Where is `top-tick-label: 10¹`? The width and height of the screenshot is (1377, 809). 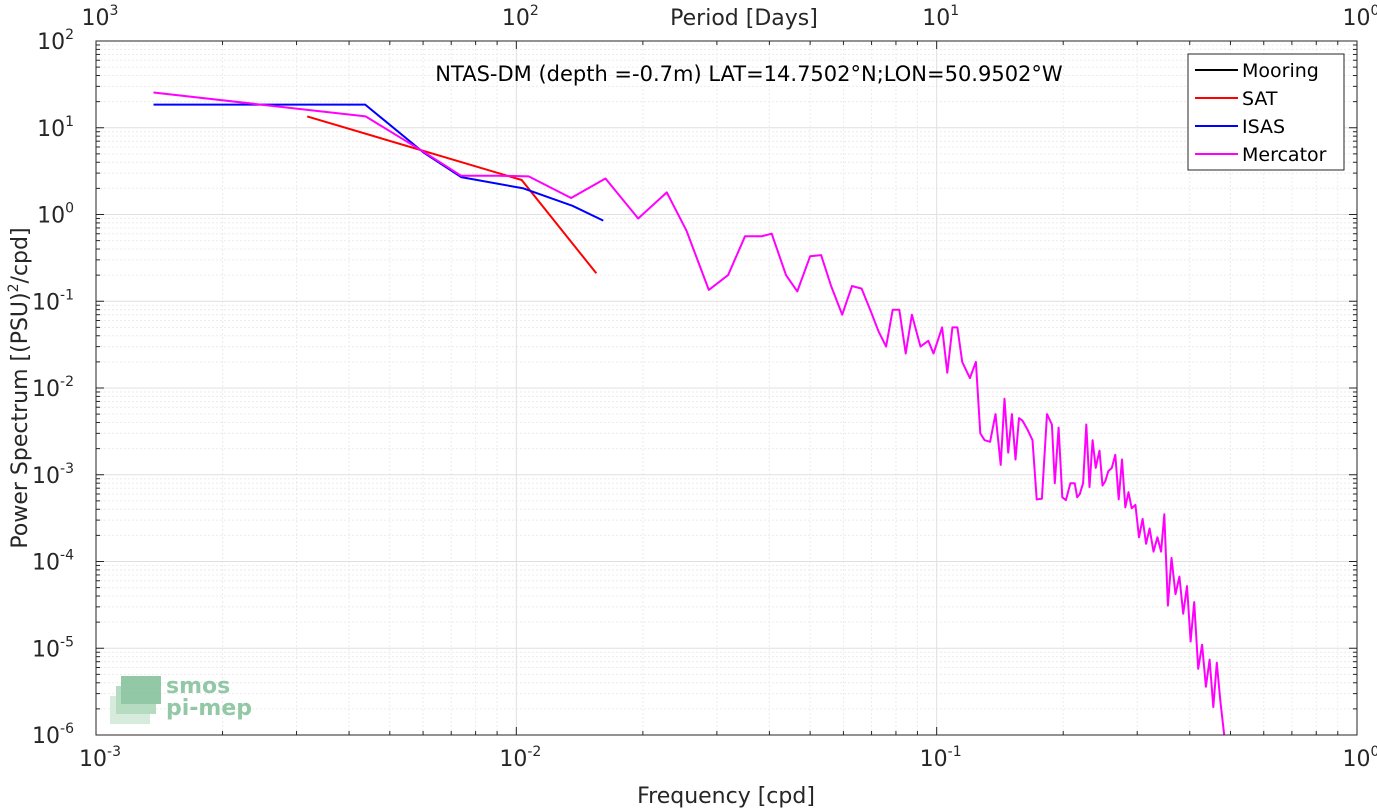 top-tick-label: 10¹ is located at coordinates (940, 17).